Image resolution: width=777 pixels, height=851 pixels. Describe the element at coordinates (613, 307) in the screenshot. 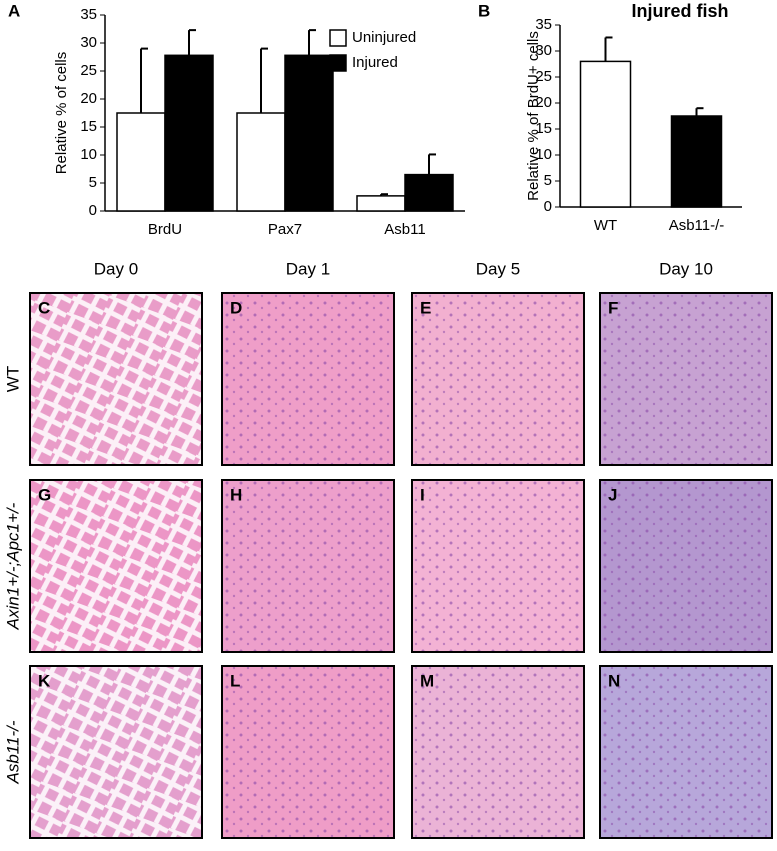

I see `panel-label: F` at that location.